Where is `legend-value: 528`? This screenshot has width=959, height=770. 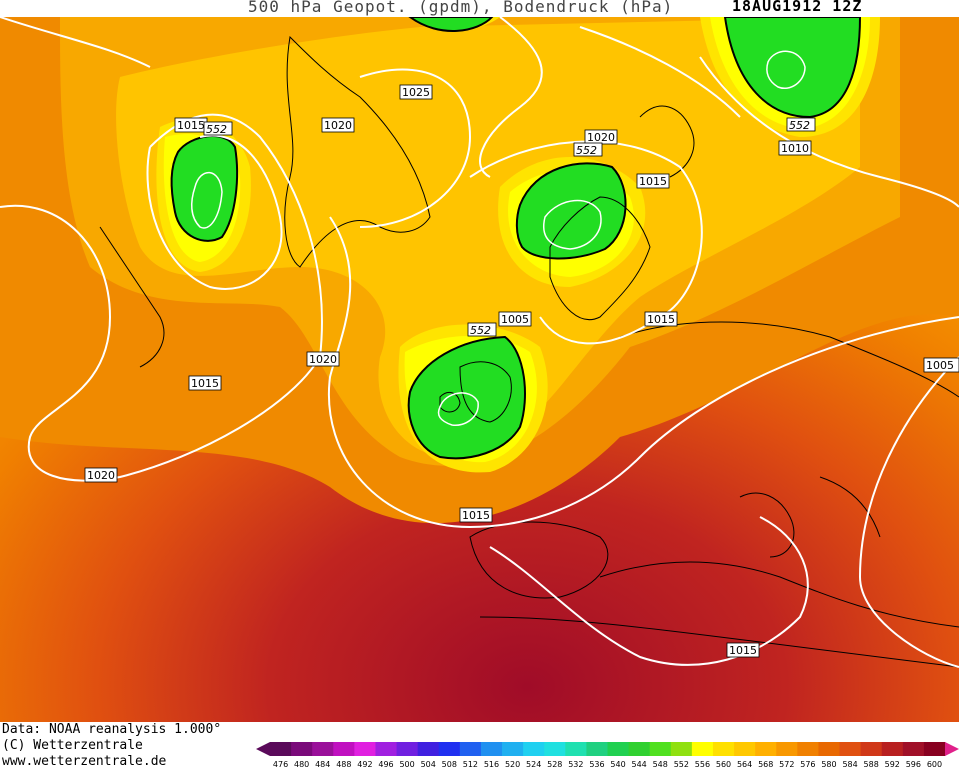
legend-value: 528 is located at coordinates (554, 764).